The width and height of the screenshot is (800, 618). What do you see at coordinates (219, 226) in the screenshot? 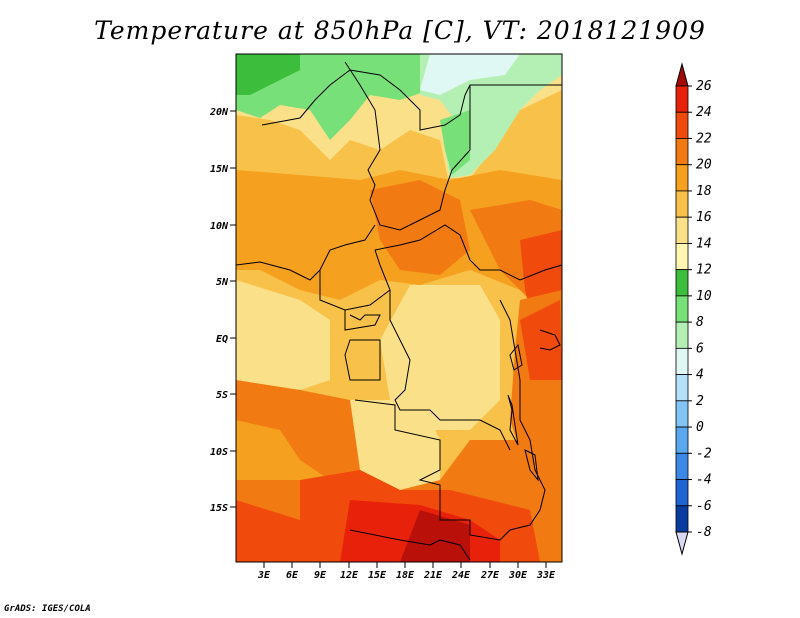
I see `lat-label-10n: 10N` at bounding box center [219, 226].